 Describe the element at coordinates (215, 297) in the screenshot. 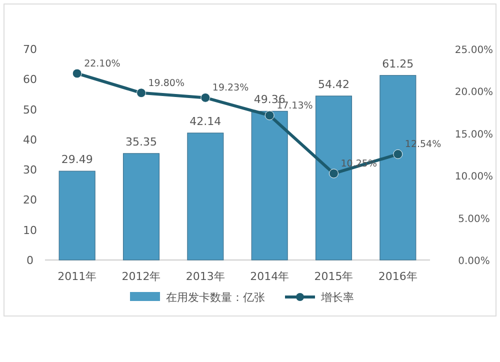

I see `legend-label: 在用发卡数量：亿张` at that location.